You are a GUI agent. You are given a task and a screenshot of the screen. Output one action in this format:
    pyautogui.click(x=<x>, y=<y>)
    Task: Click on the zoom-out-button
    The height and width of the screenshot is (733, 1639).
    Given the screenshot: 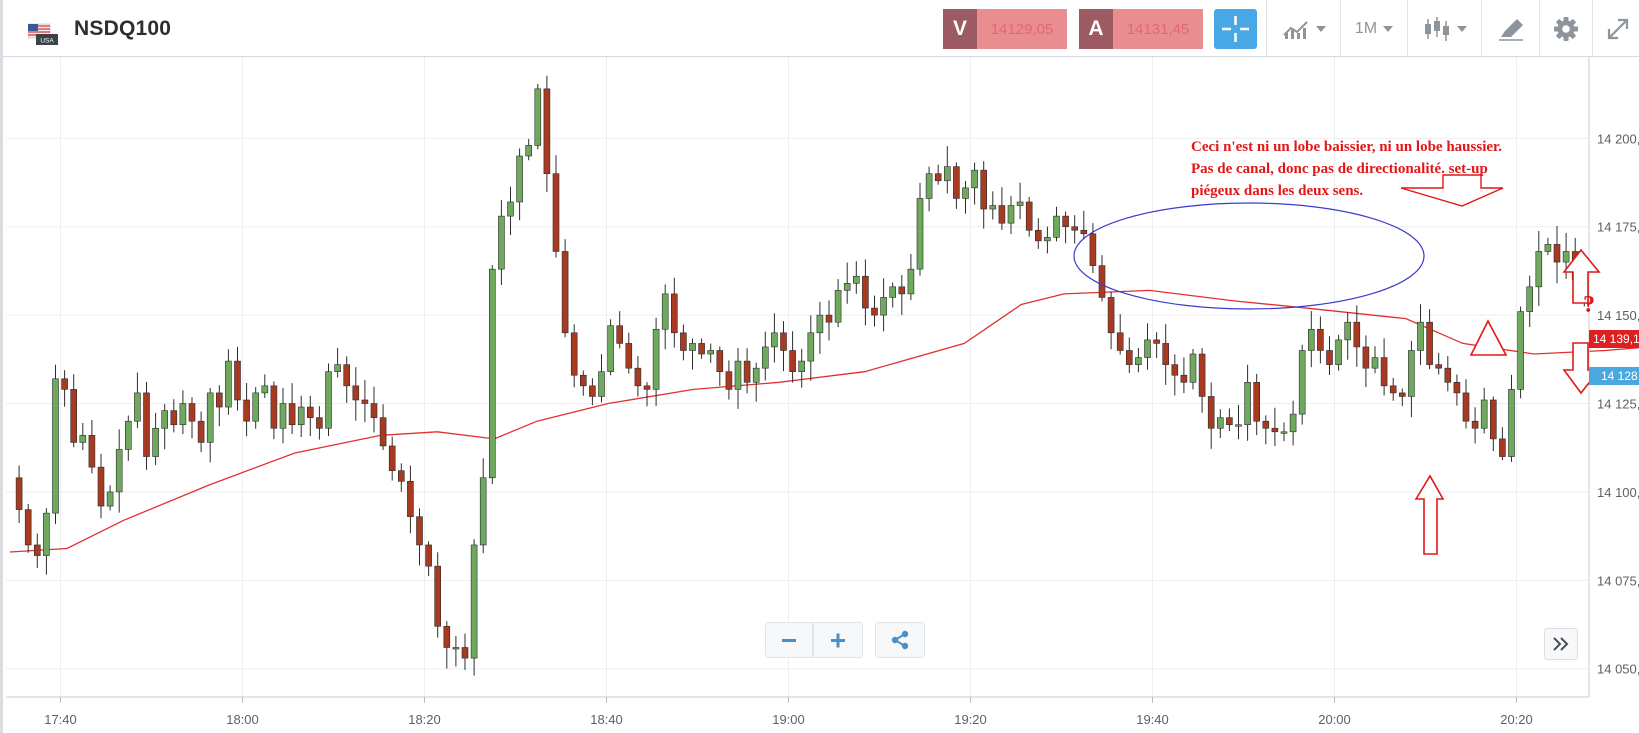 What is the action you would take?
    pyautogui.click(x=789, y=640)
    